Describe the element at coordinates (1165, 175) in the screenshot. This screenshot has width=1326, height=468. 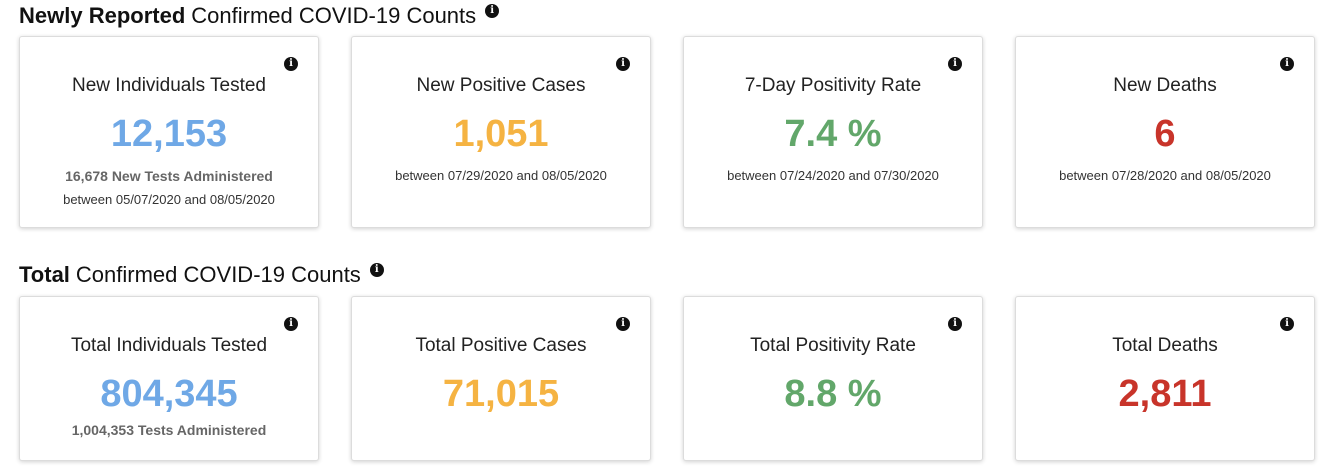
I see `card-date-range: between 07/28/2020 and 08/05/2020` at that location.